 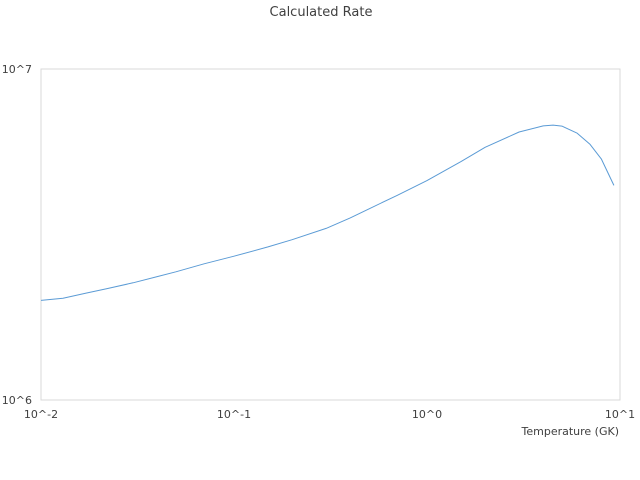 What do you see at coordinates (620, 414) in the screenshot?
I see `x-tick-label: 10^1` at bounding box center [620, 414].